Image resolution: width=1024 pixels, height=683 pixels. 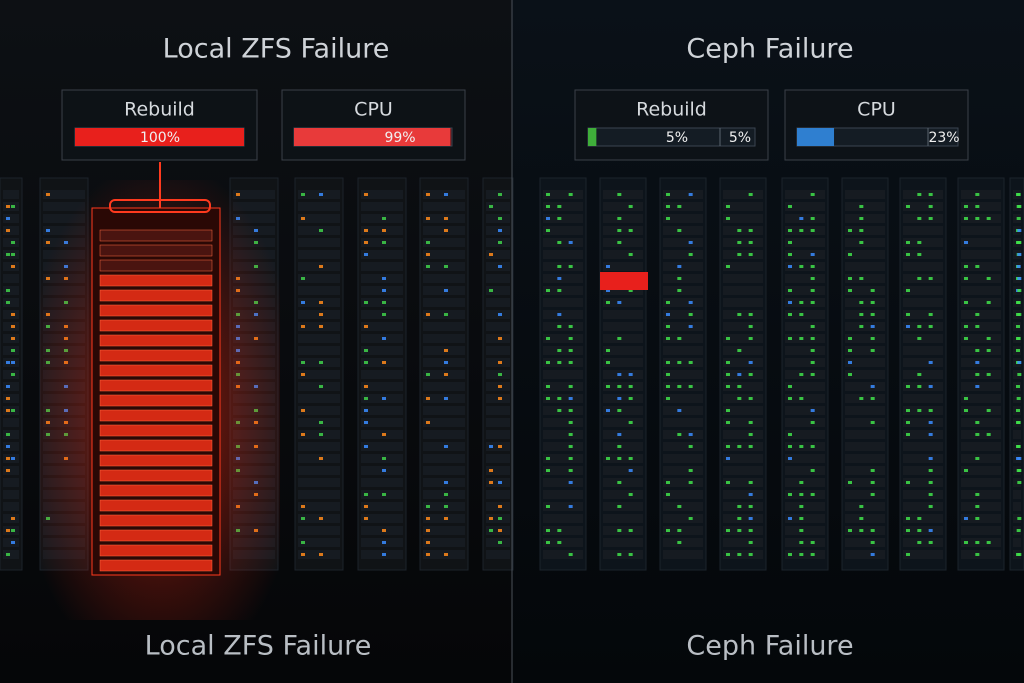 What do you see at coordinates (372, 137) in the screenshot?
I see `bar-fill` at bounding box center [372, 137].